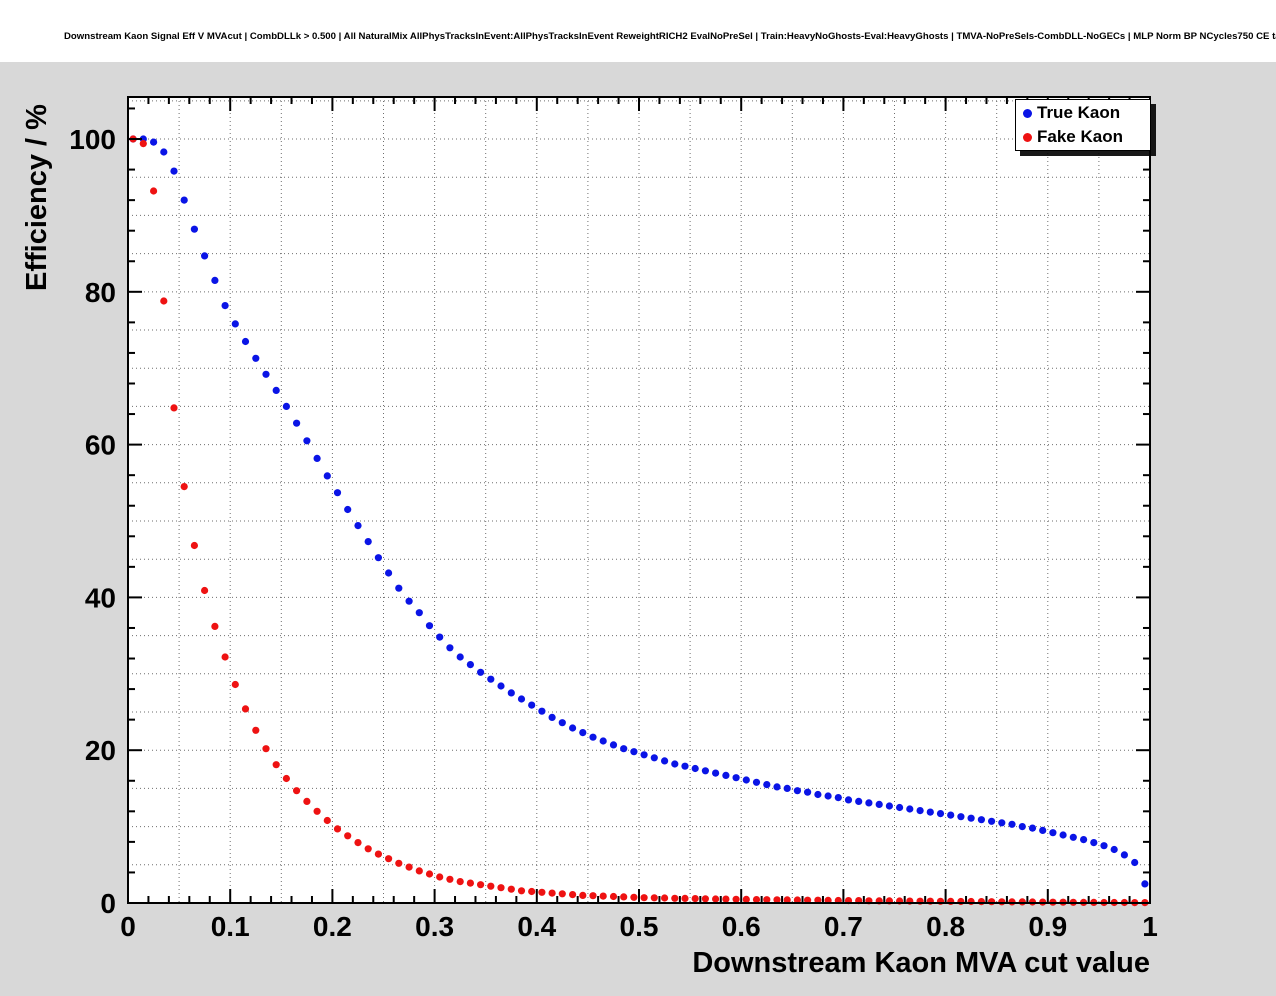 Image resolution: width=1276 pixels, height=996 pixels. I want to click on x-tick-label: 0.2, so click(332, 926).